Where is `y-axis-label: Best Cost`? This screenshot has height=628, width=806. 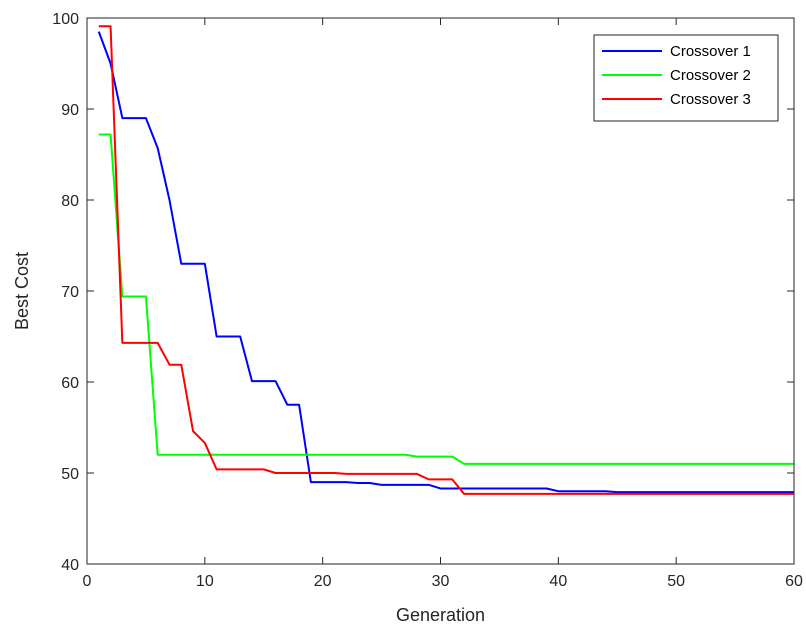
y-axis-label: Best Cost is located at coordinates (22, 291).